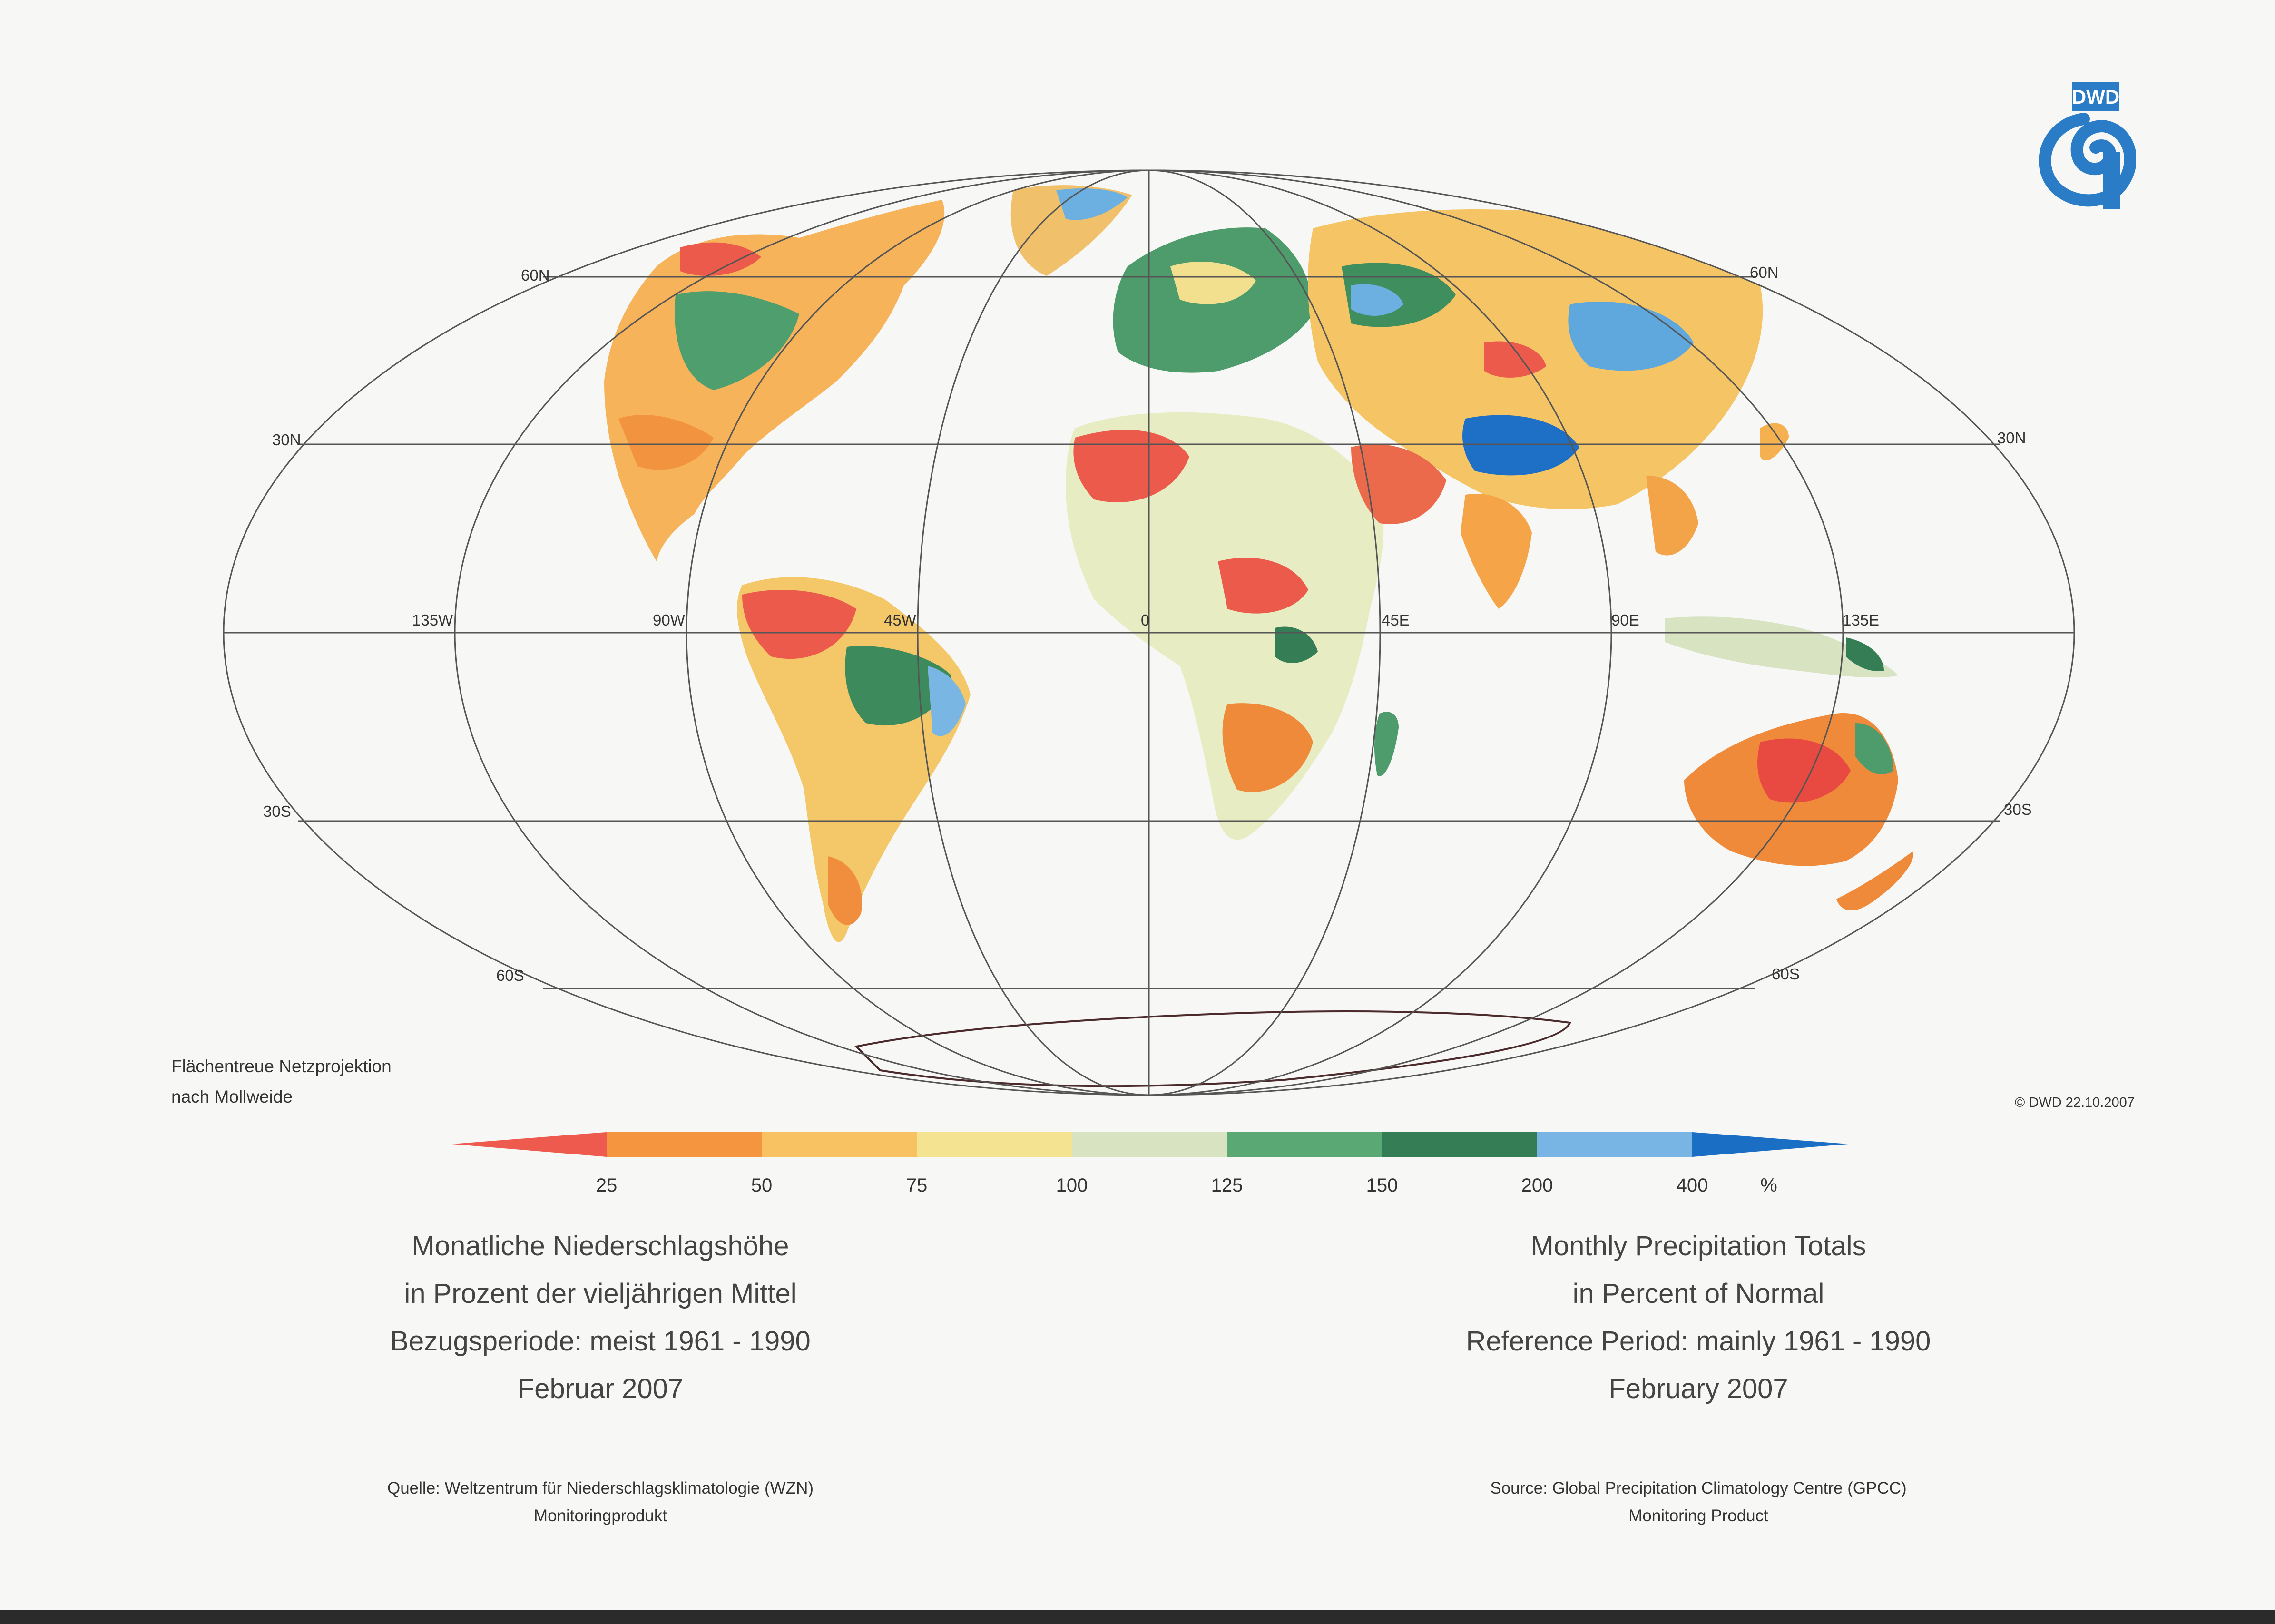  What do you see at coordinates (900, 620) in the screenshot?
I see `lon-label-45w: 45W` at bounding box center [900, 620].